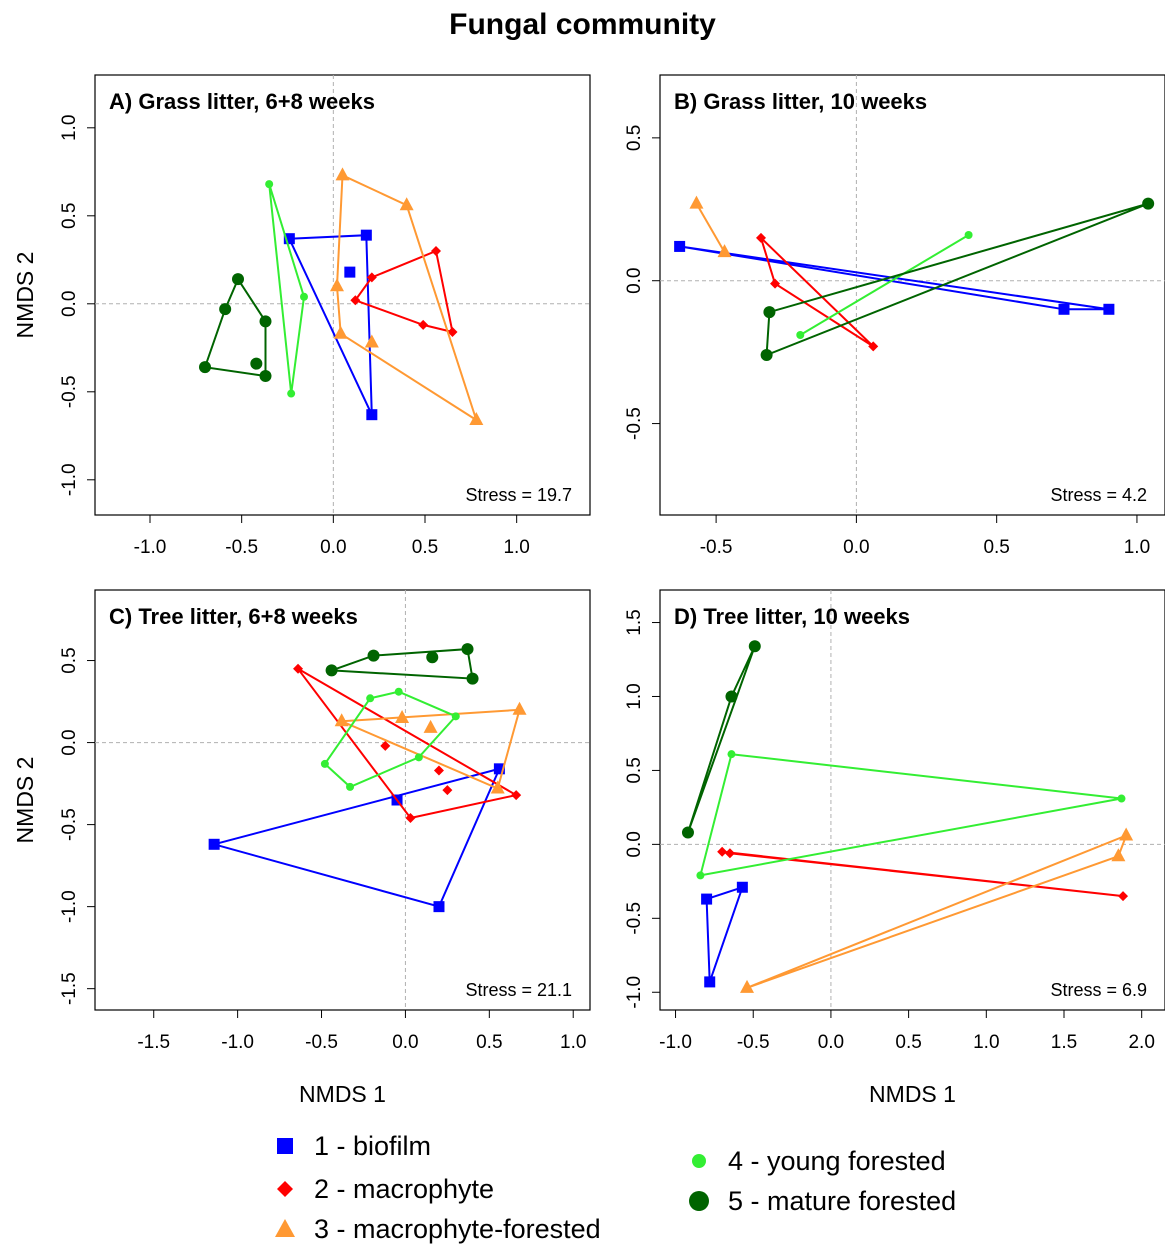  Describe the element at coordinates (518, 495) in the screenshot. I see `stress-label: Stress = 19.7` at that location.